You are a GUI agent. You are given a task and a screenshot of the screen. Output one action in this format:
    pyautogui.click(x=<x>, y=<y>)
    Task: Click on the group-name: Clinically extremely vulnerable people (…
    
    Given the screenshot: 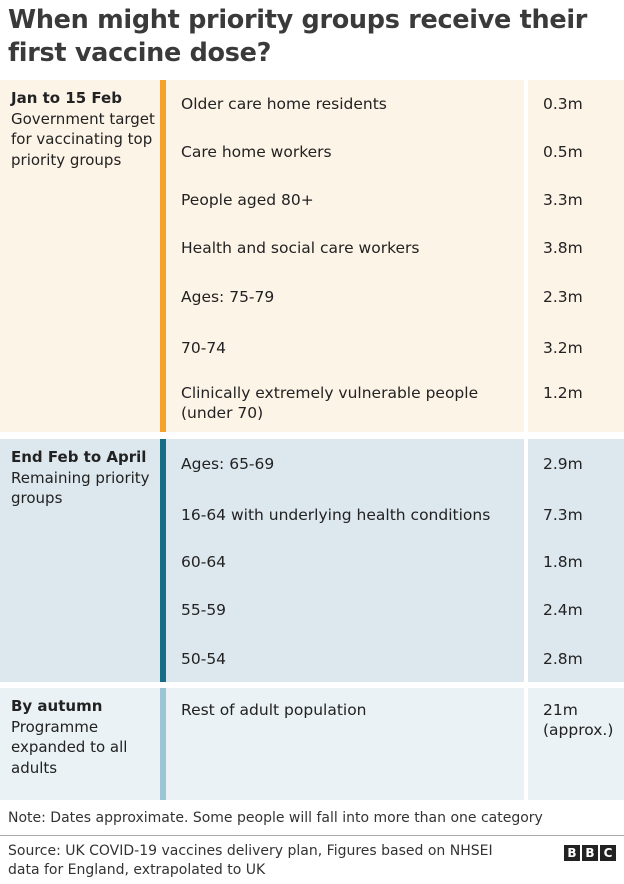 What is the action you would take?
    pyautogui.click(x=330, y=403)
    